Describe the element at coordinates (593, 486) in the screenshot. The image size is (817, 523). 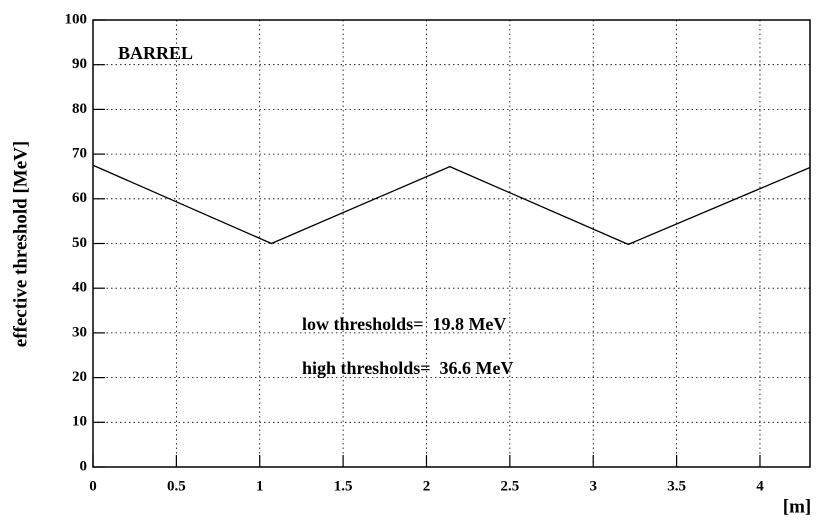
I see `x-tick-label: 3` at that location.